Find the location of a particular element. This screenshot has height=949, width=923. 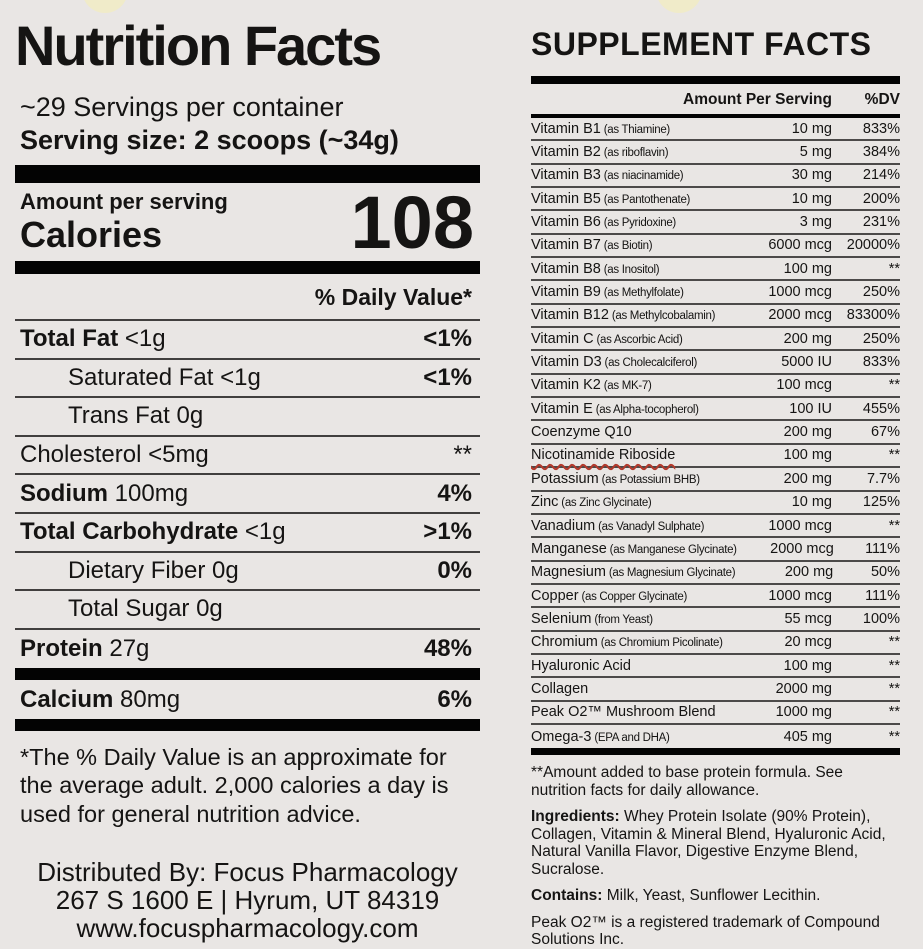

nutrition-facts-title: Nutrition Facts is located at coordinates (198, 45).